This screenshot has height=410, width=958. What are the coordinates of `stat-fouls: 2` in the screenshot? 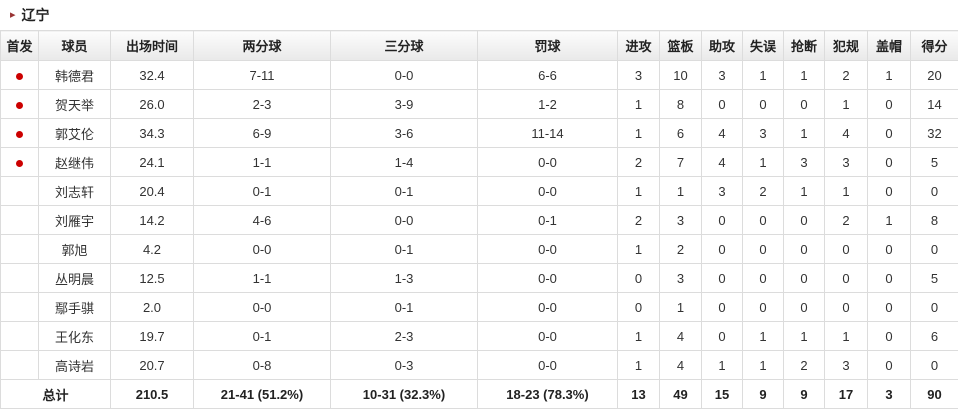 It's located at (846, 75).